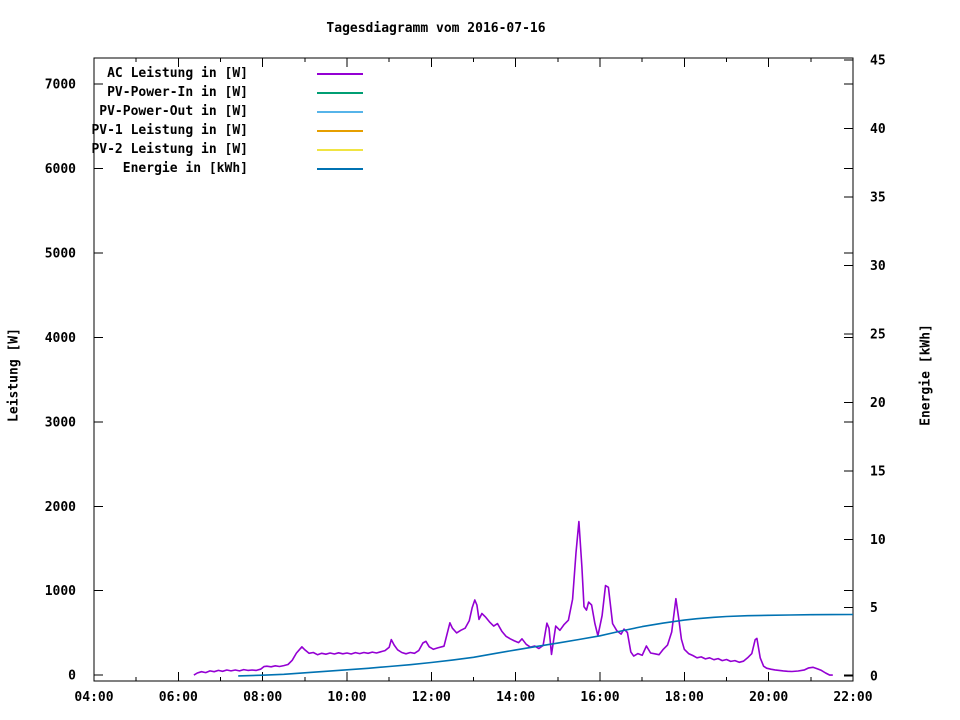 The image size is (960, 720). Describe the element at coordinates (72, 676) in the screenshot. I see `y-left-tick-label: 0` at that location.